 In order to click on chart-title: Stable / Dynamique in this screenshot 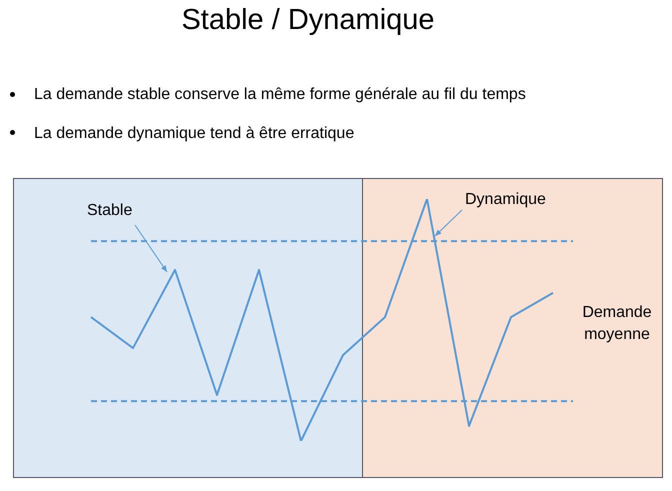, I will do `click(308, 20)`.